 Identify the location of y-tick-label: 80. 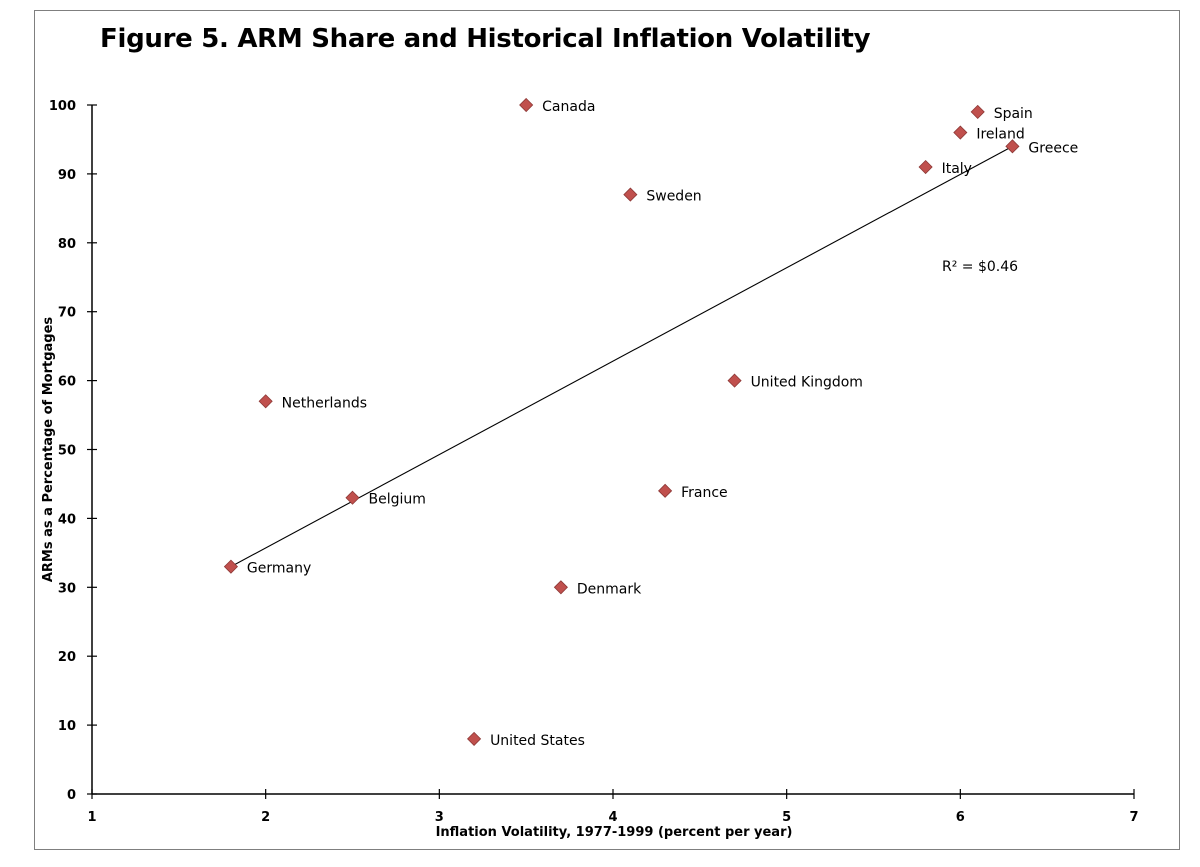
(67, 244).